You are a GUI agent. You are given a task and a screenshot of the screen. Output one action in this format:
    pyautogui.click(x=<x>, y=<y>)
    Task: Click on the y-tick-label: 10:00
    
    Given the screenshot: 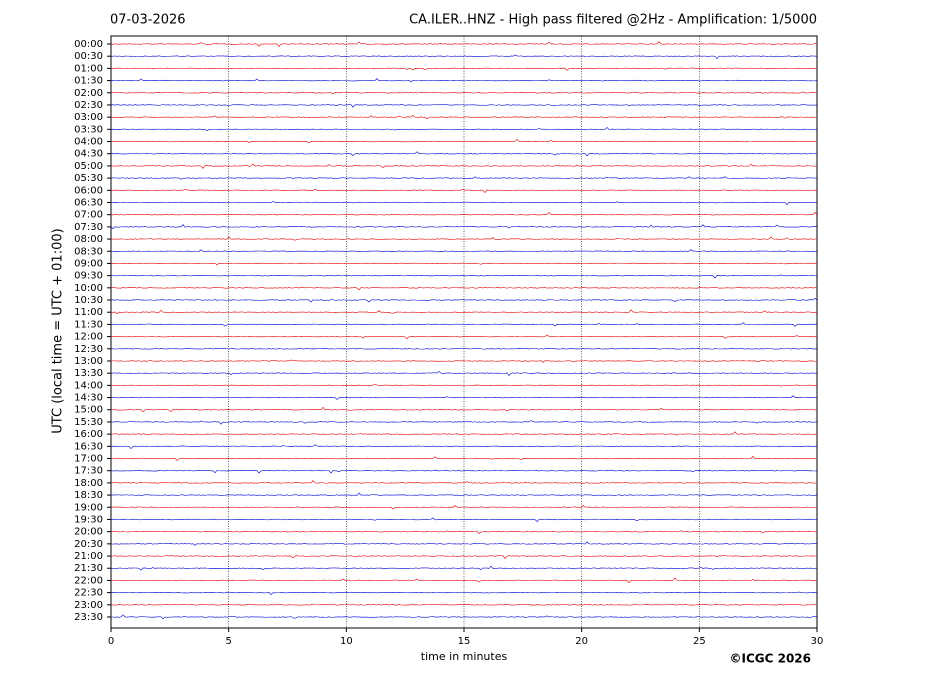 What is the action you would take?
    pyautogui.click(x=88, y=288)
    